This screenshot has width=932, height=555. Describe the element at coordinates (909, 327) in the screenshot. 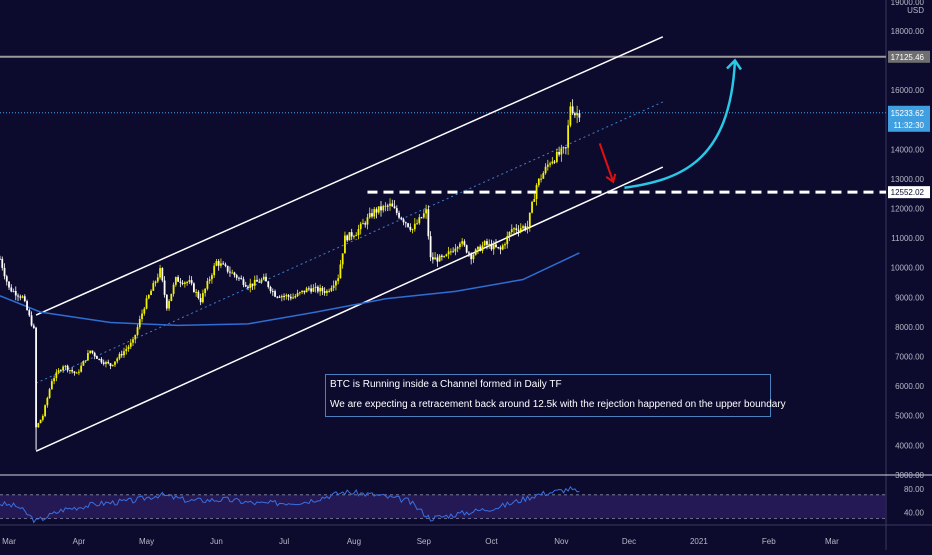

I see `y-tick-label: 8000.00` at that location.